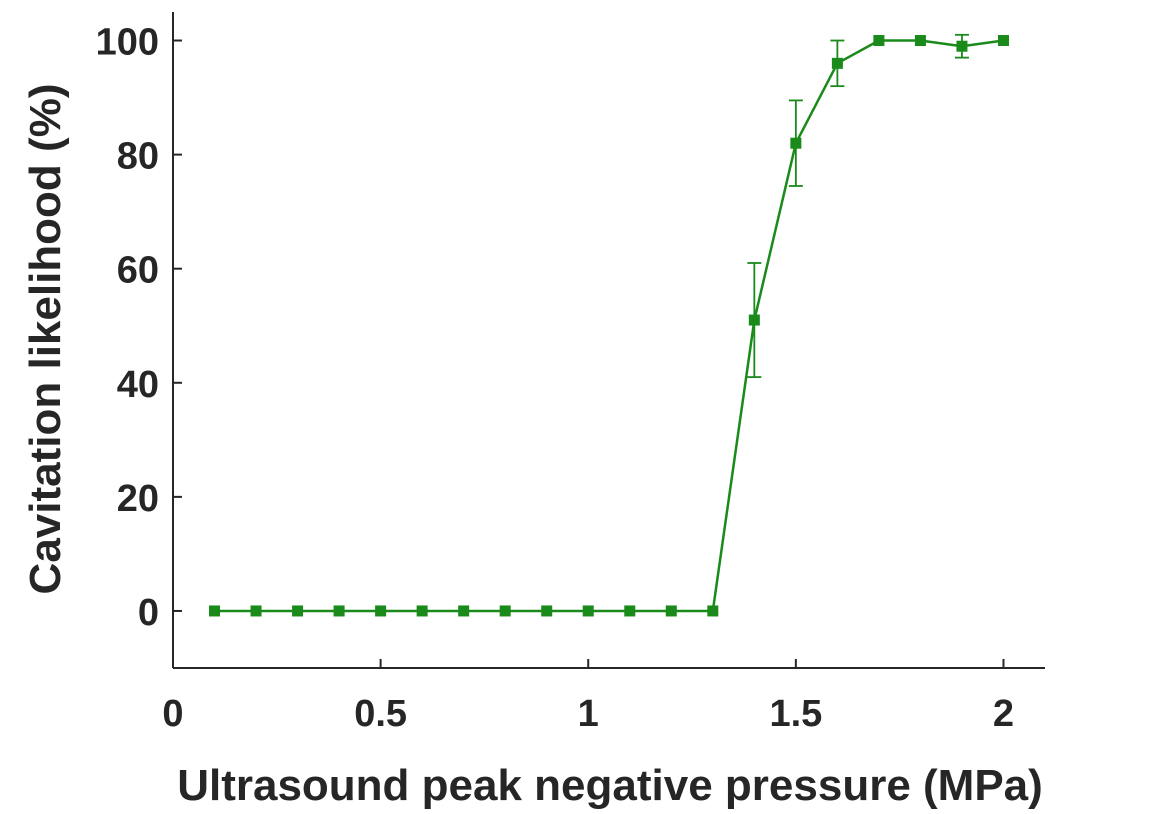 The width and height of the screenshot is (1156, 814). I want to click on x-tick-label: 0.5, so click(380, 714).